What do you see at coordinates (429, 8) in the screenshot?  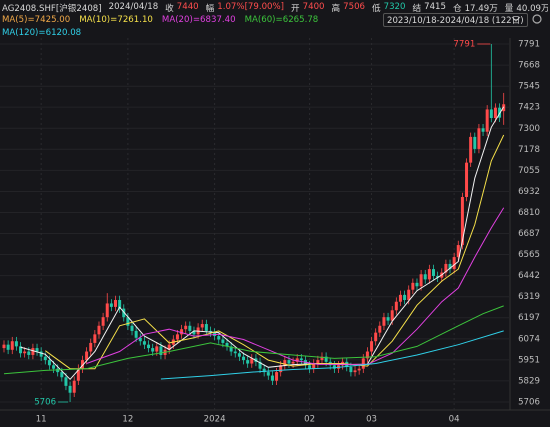 I see `quote-item: 结 7415` at bounding box center [429, 8].